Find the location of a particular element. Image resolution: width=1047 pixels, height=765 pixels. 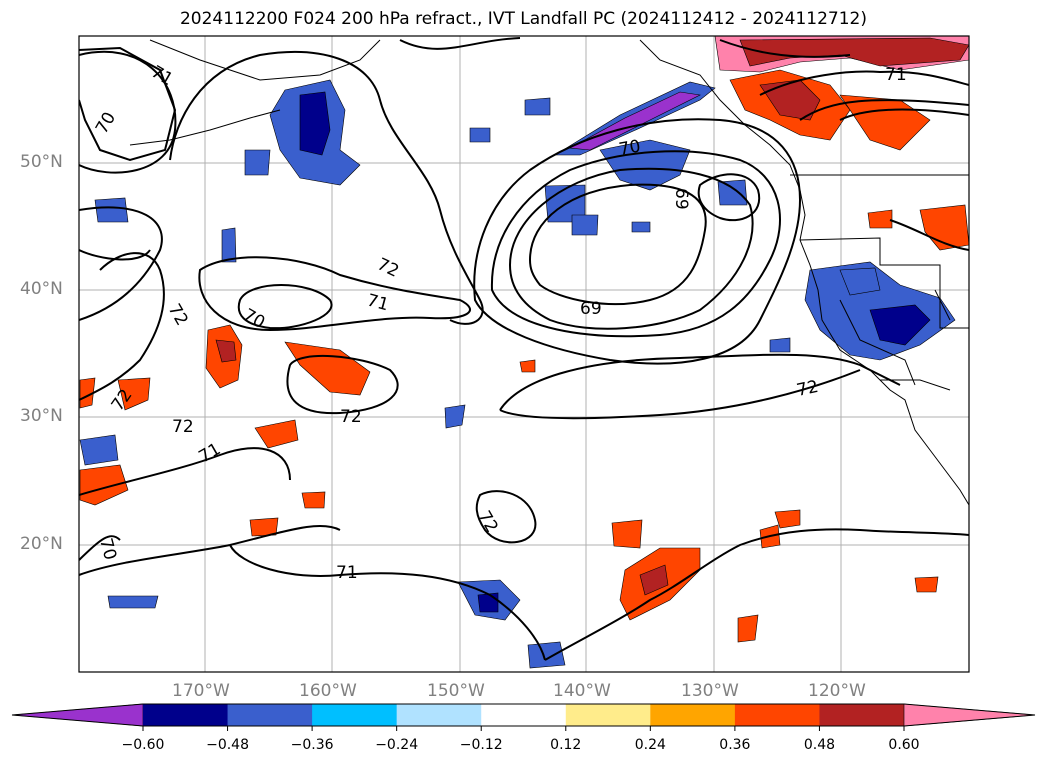

lat-label-50n: 50°N is located at coordinates (41, 162).